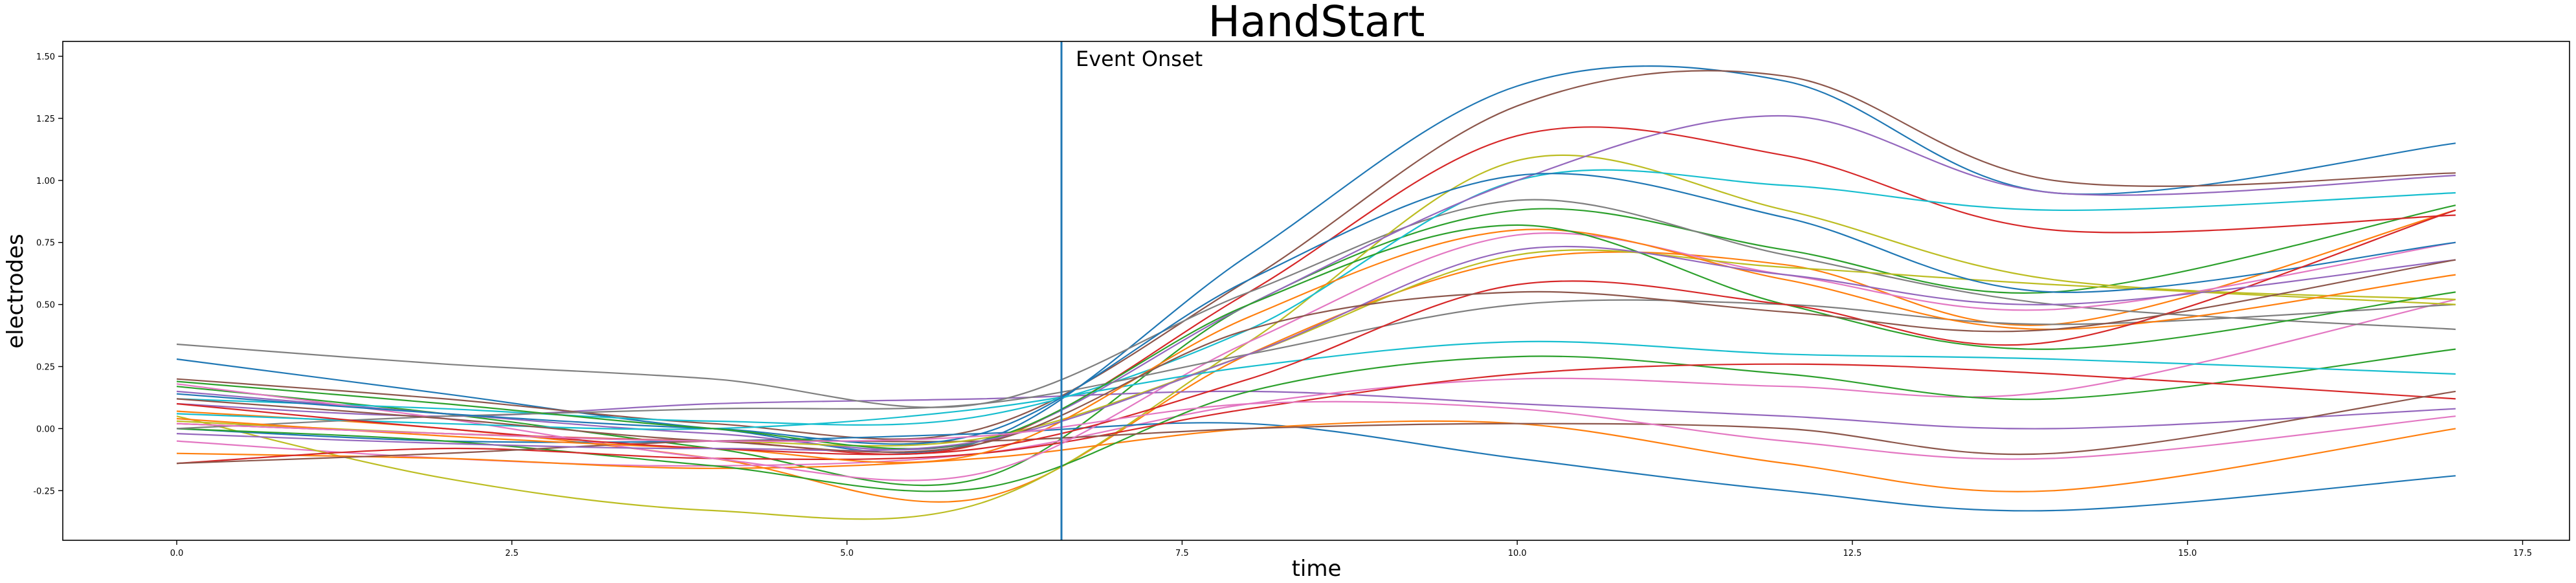 Image resolution: width=2576 pixels, height=583 pixels. What do you see at coordinates (511, 553) in the screenshot?
I see `x-tick-label: 2.5` at bounding box center [511, 553].